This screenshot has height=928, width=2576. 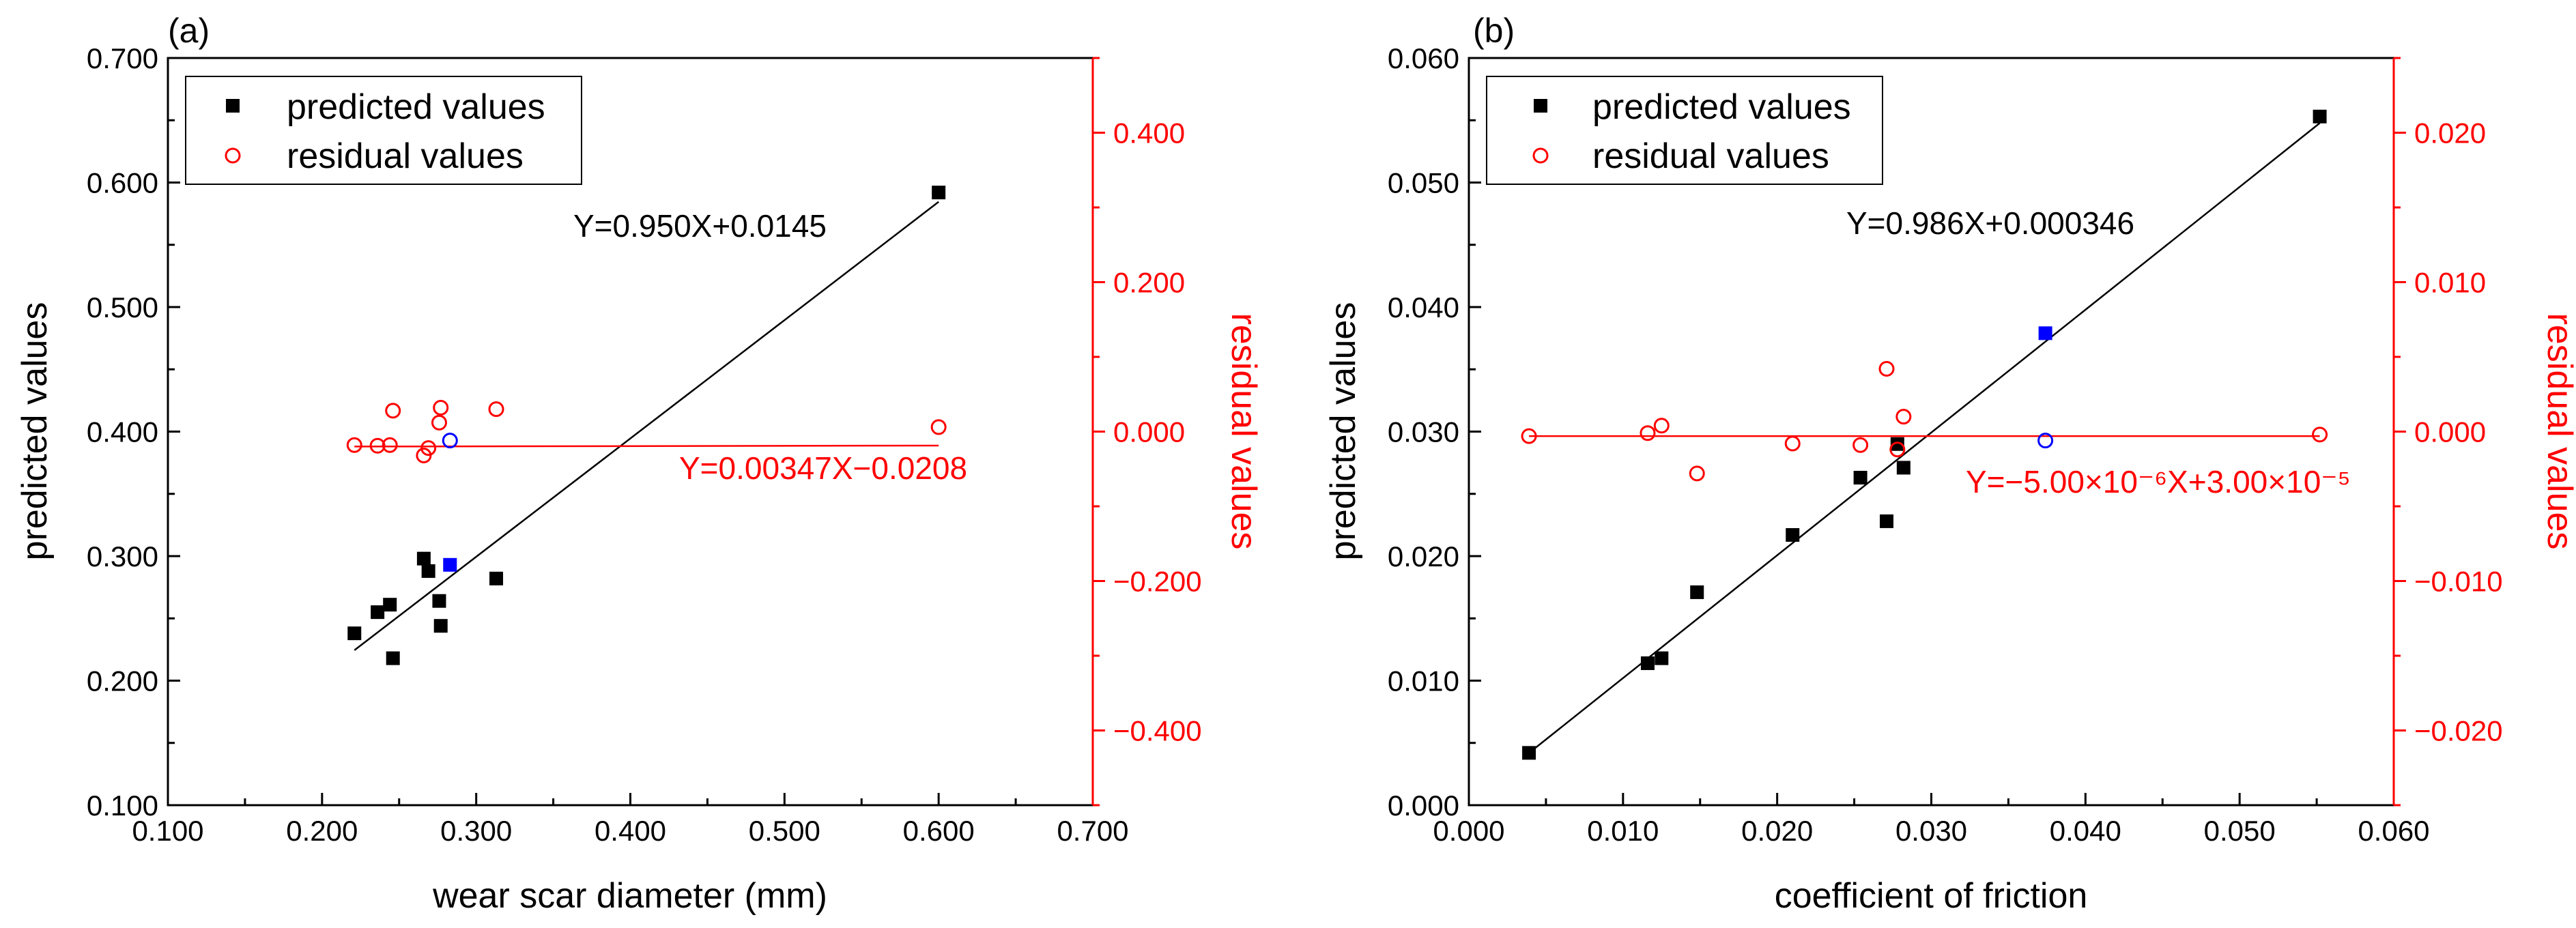 I want to click on y2-tick-label: 0.000, so click(x=1149, y=432).